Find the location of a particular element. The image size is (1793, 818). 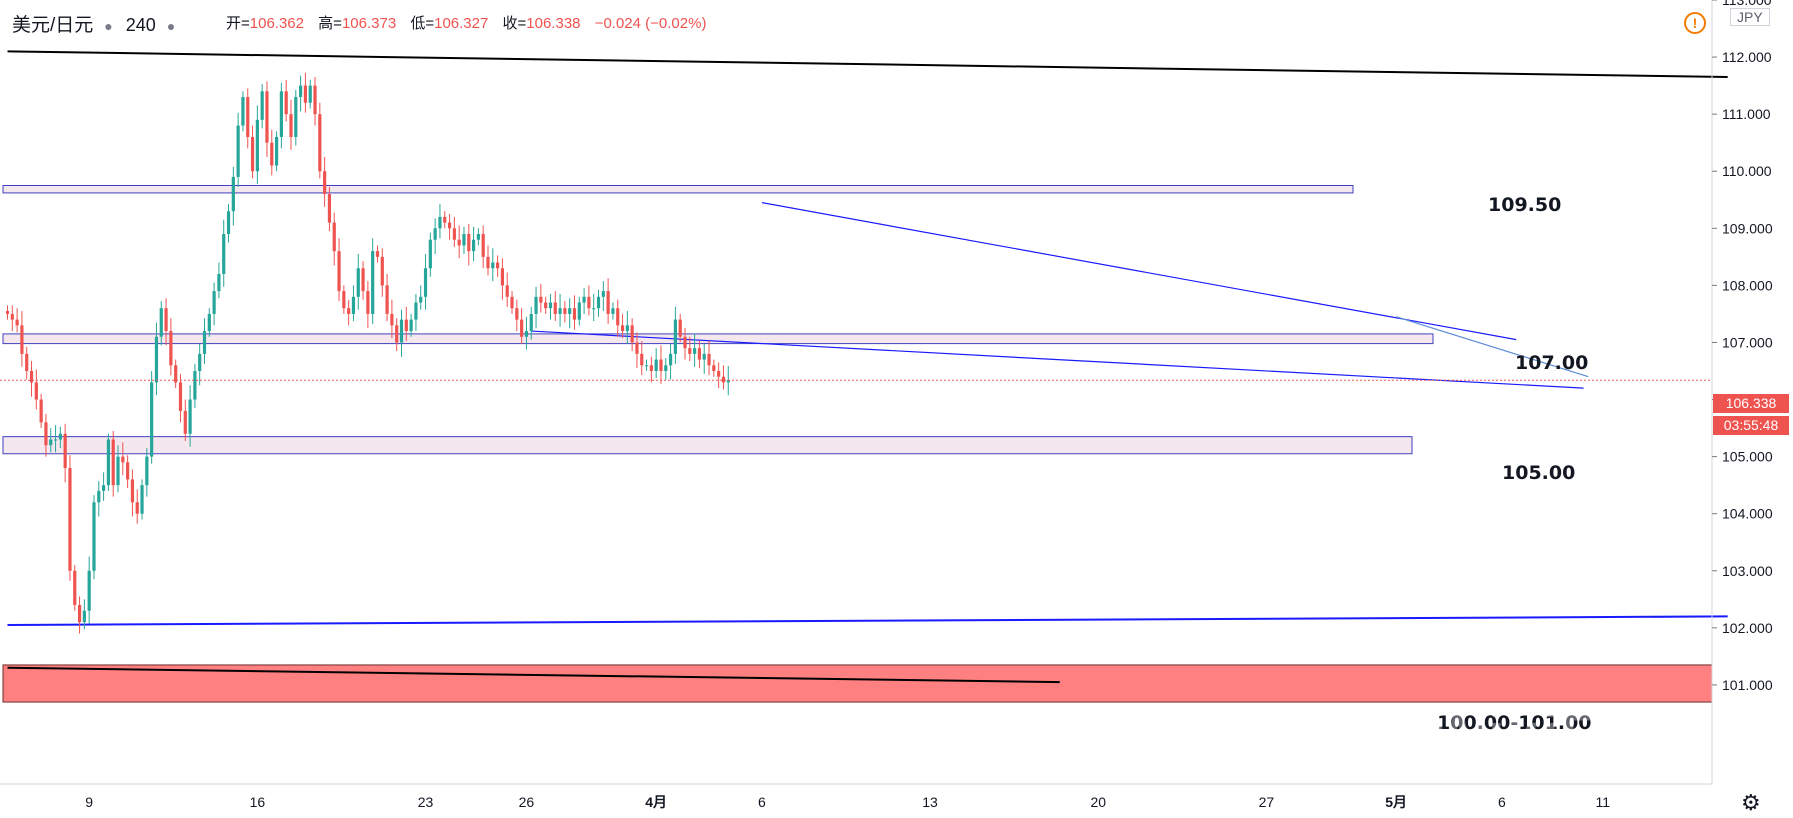

x-tick-label: 16 is located at coordinates (258, 802).